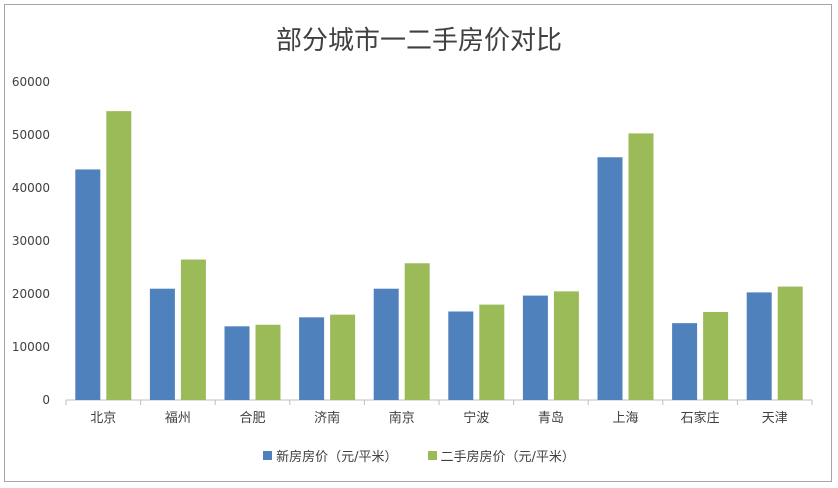 The height and width of the screenshot is (488, 838). What do you see at coordinates (476, 418) in the screenshot?
I see `x-tick-label: 宁波` at bounding box center [476, 418].